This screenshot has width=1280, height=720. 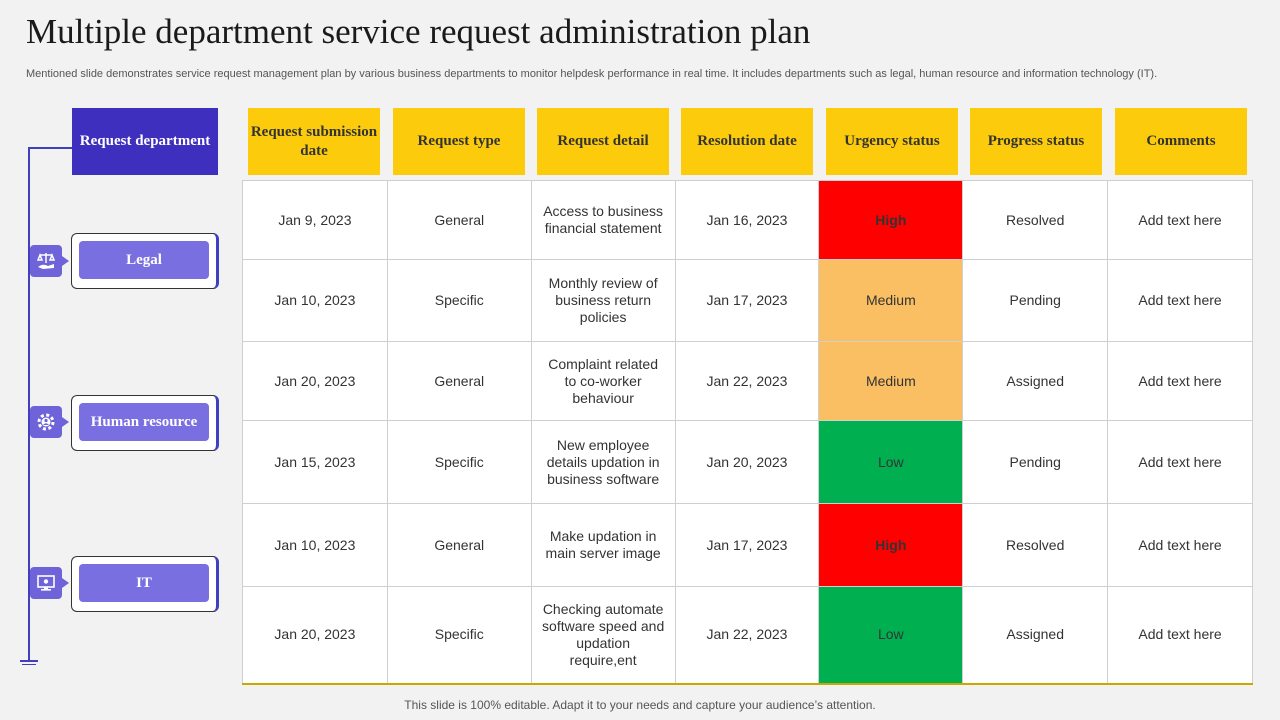 What do you see at coordinates (1181, 141) in the screenshot?
I see `column-header-comments: Comments` at bounding box center [1181, 141].